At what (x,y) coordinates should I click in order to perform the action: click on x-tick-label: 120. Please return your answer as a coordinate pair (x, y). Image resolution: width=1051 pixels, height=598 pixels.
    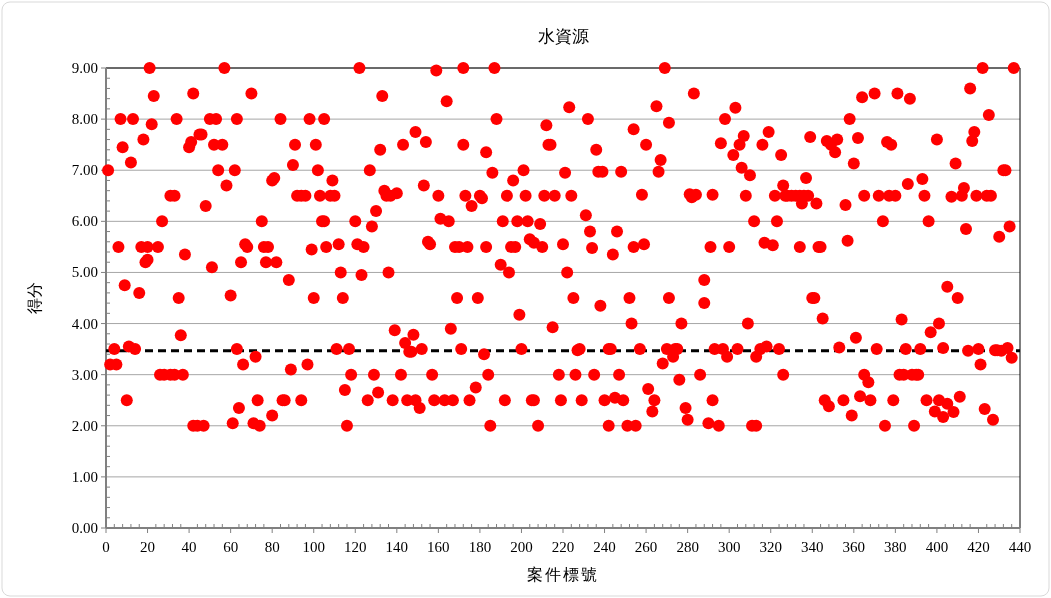
    Looking at the image, I should click on (355, 547).